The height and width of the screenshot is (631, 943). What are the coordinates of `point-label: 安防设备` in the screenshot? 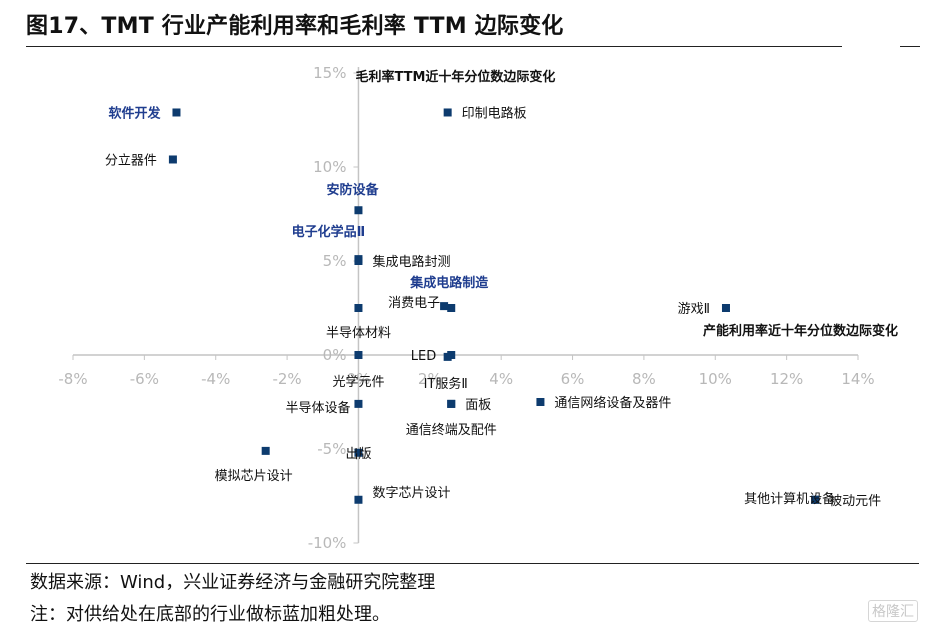 It's located at (352, 190).